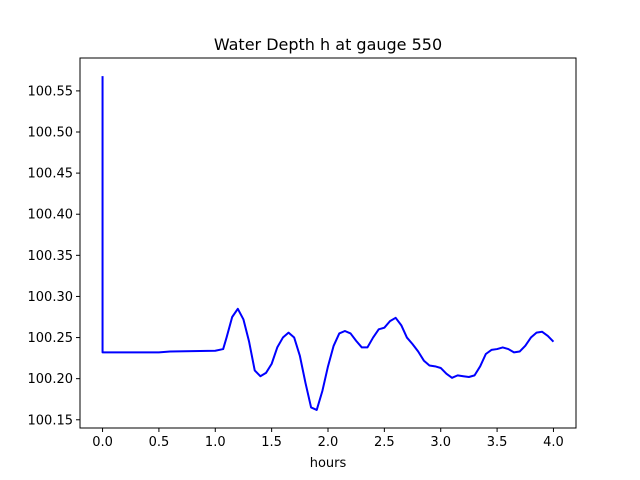  I want to click on y-tick-label: 100.35, so click(51, 256).